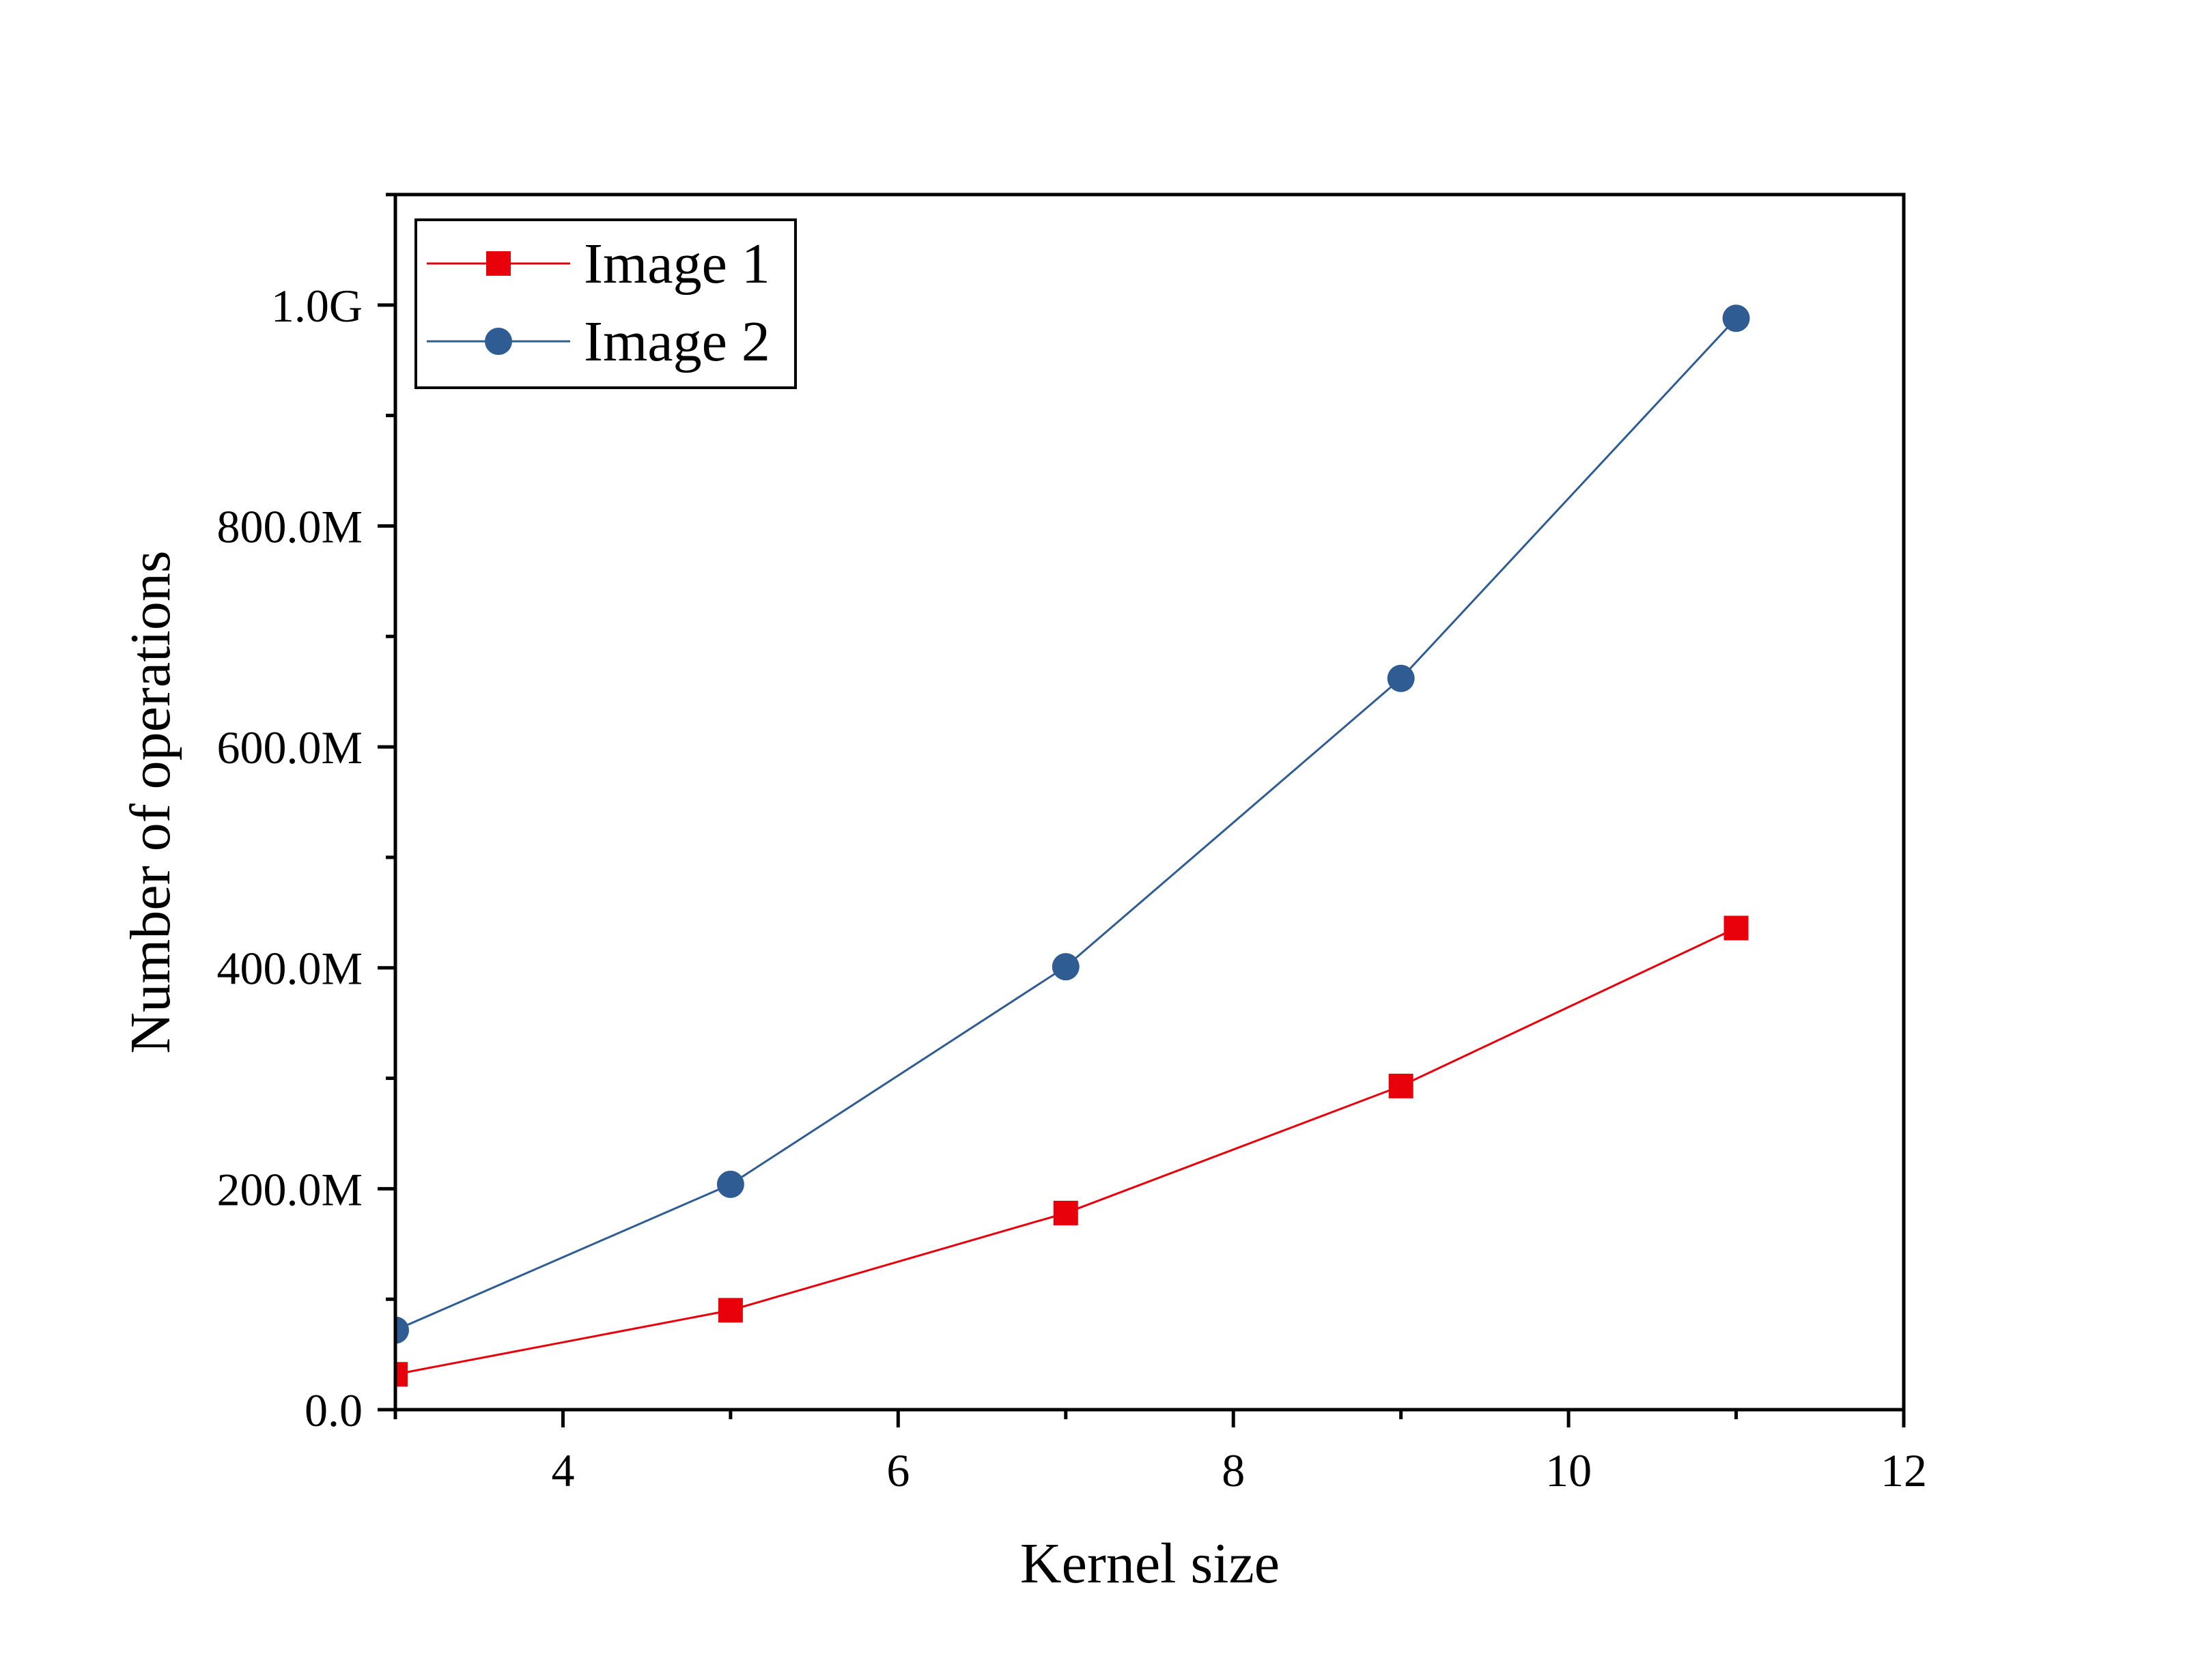  What do you see at coordinates (290, 1189) in the screenshot?
I see `y-tick-label-1: 200.0M` at bounding box center [290, 1189].